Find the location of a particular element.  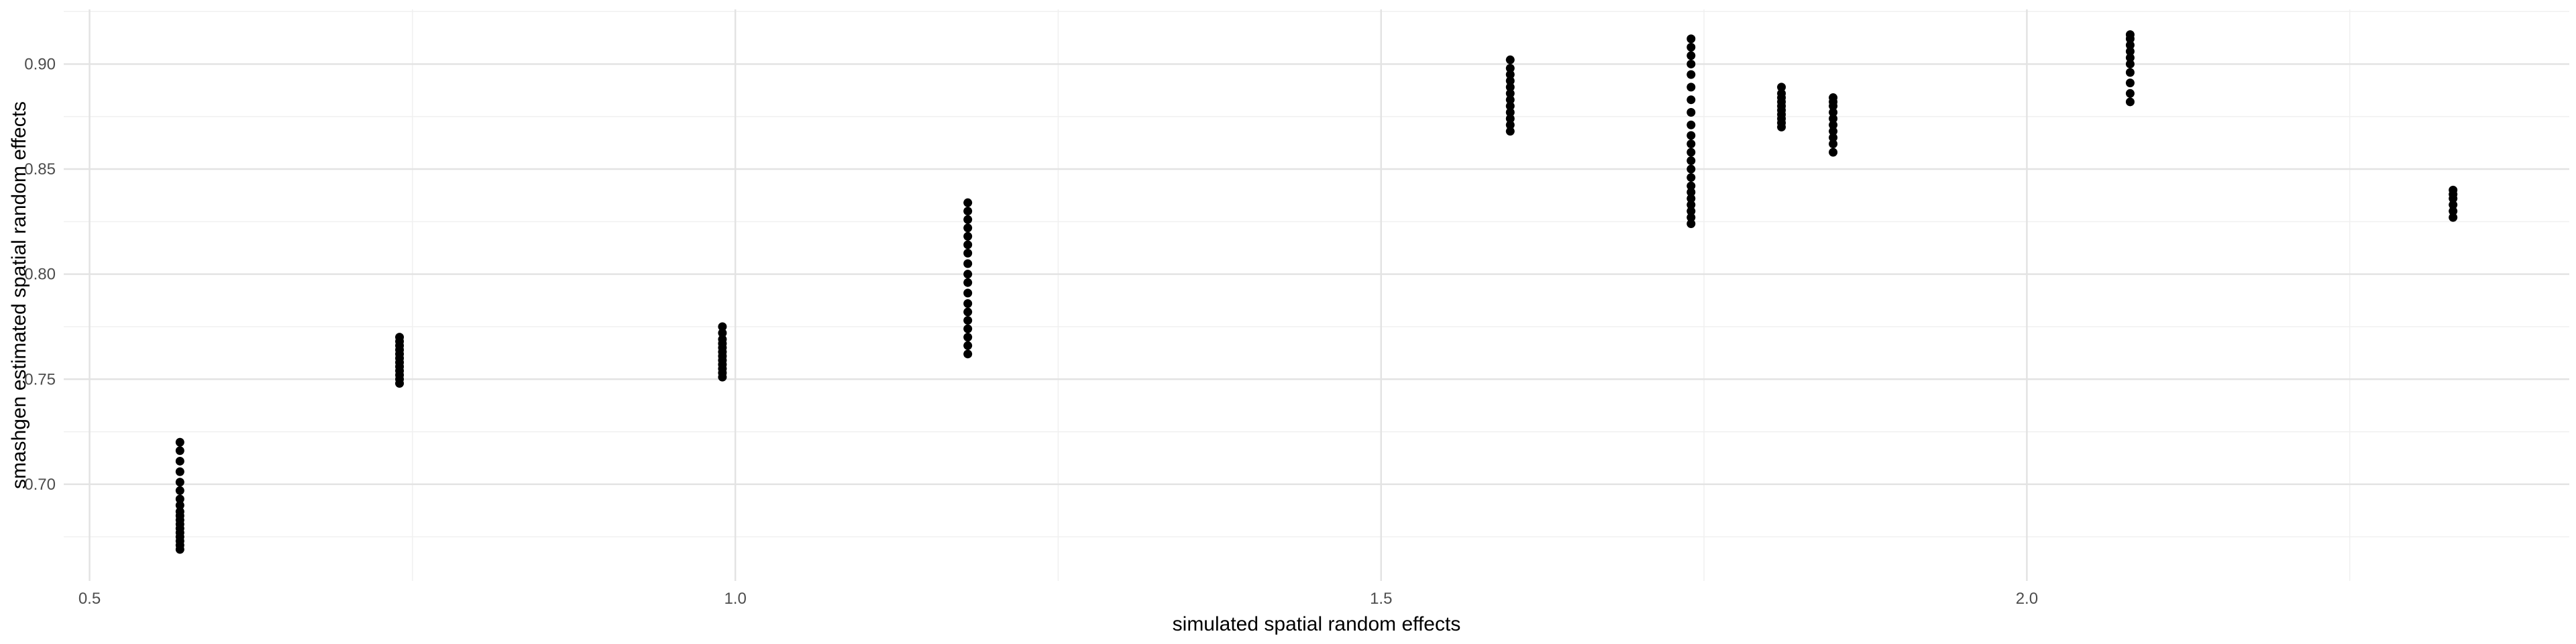

y-tick-label: 0.80 is located at coordinates (40, 275).